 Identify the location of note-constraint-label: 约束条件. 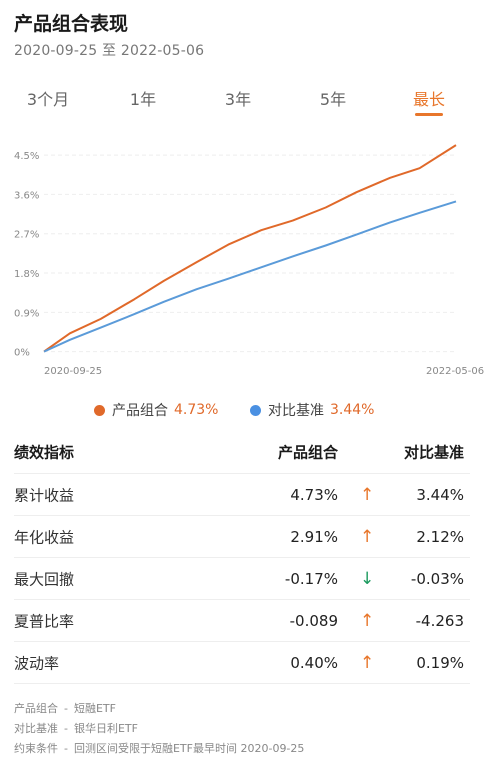
(36, 748).